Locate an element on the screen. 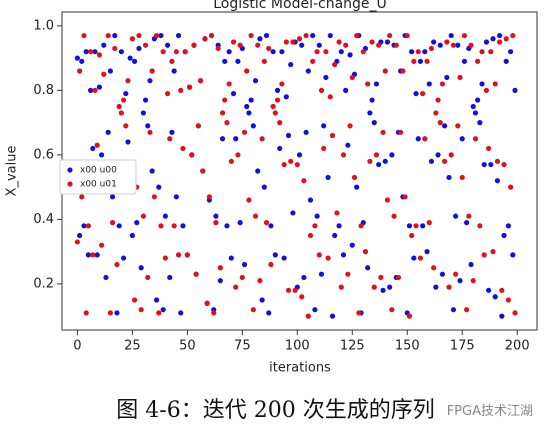 The image size is (551, 436). caption: 图 4-6：迭代 200 次生成的序列 is located at coordinates (275, 410).